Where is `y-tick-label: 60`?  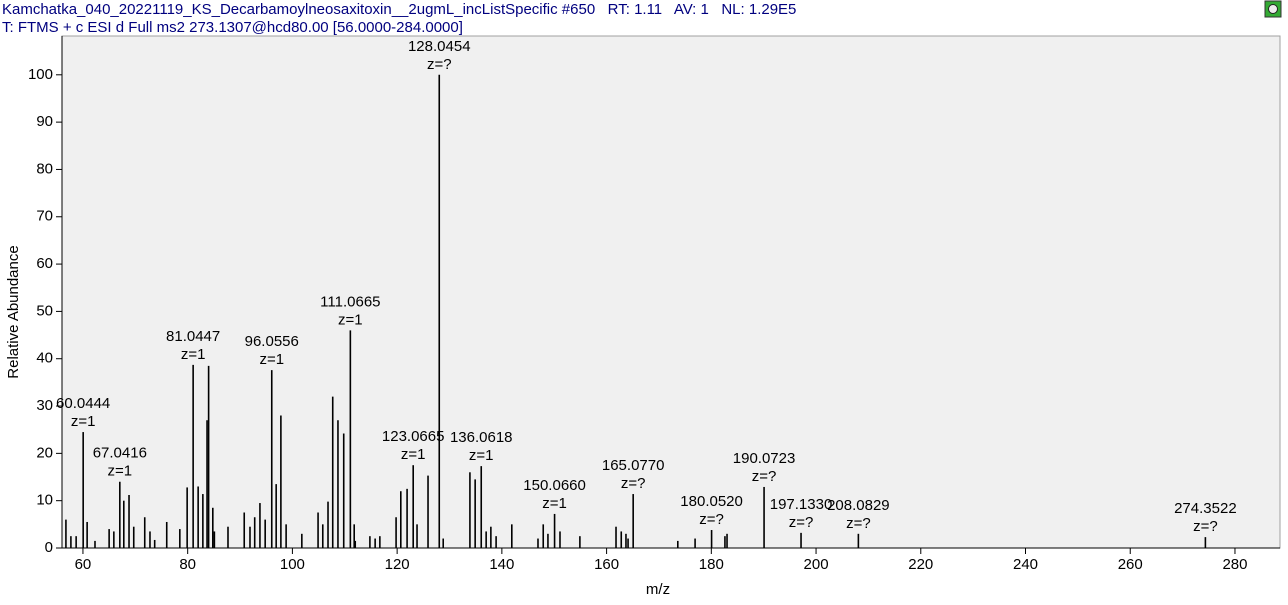 y-tick-label: 60 is located at coordinates (44, 263).